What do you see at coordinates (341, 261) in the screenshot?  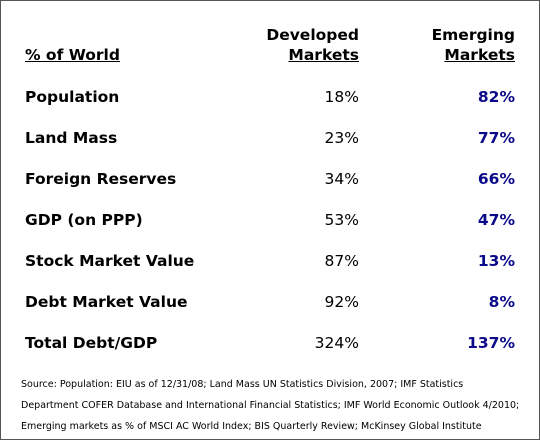 I see `developed-value: 87%` at bounding box center [341, 261].